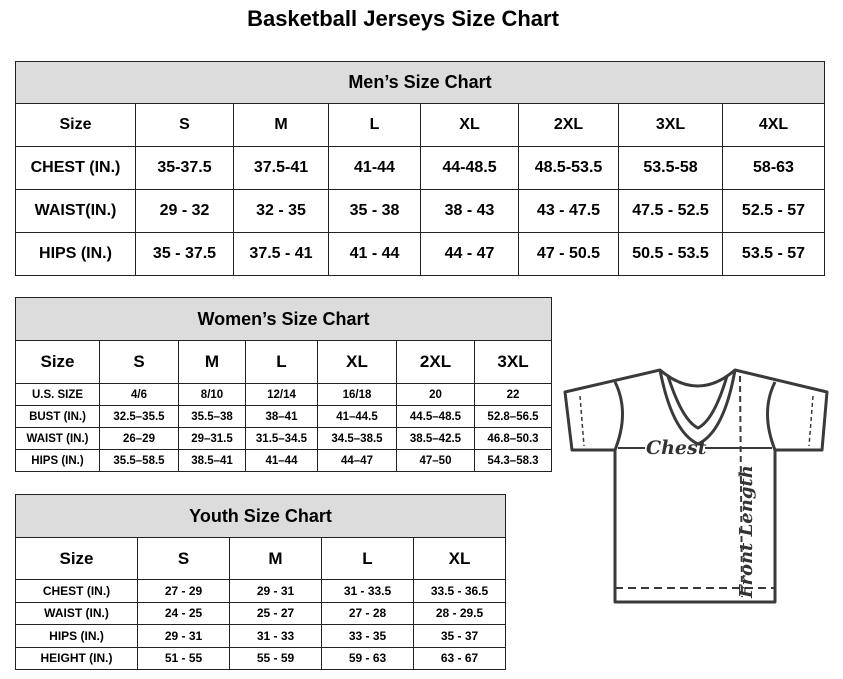 The image size is (843, 679). Describe the element at coordinates (75, 211) in the screenshot. I see `row-label: WAIST(IN.)` at that location.